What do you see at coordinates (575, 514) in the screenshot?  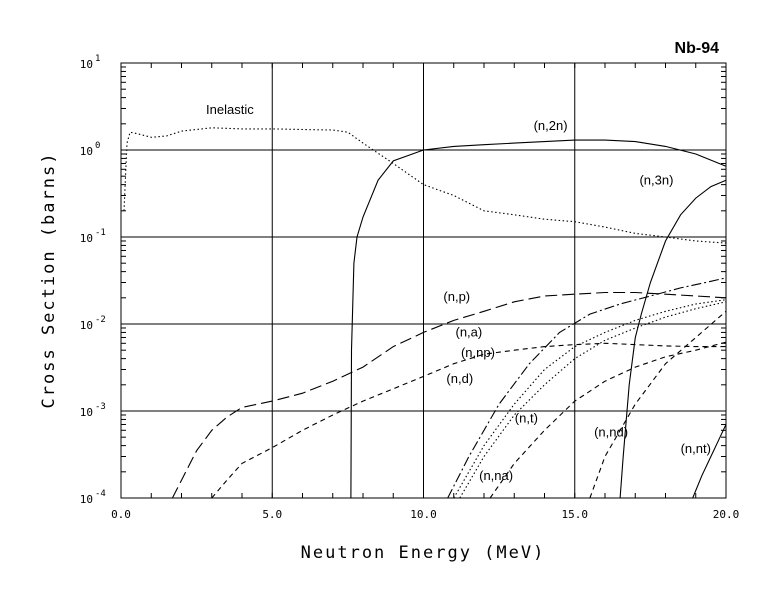 I see `x-tick-label: 15.0` at bounding box center [575, 514].